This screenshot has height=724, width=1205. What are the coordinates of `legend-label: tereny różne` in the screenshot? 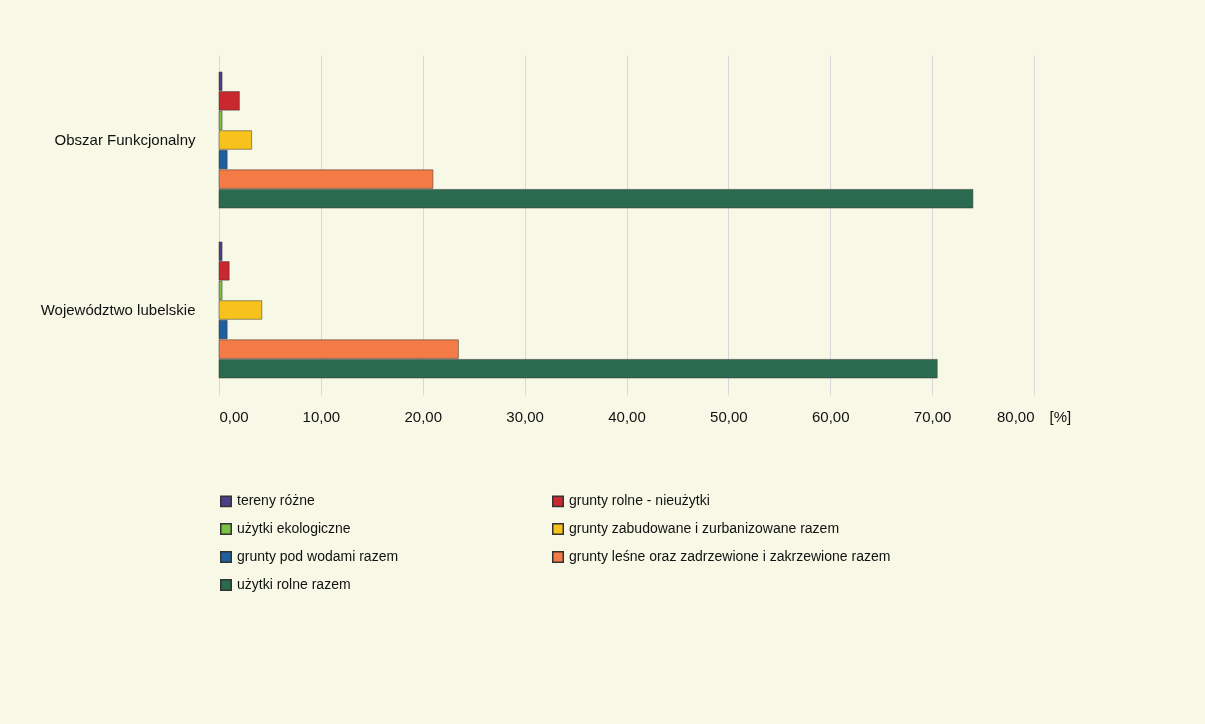 It's located at (276, 500).